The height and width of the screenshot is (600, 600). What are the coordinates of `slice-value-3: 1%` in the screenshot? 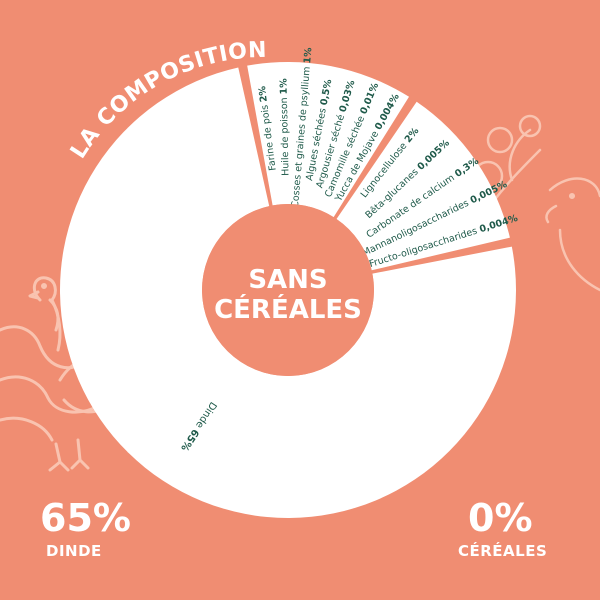 It's located at (283, 86).